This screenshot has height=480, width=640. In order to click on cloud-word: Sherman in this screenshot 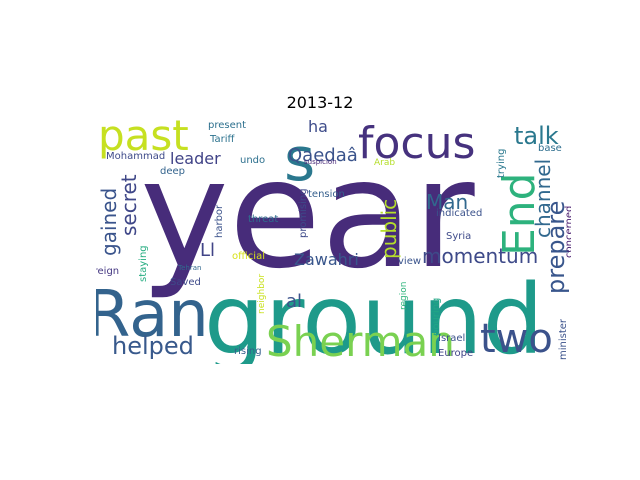, I will do `click(360, 340)`.